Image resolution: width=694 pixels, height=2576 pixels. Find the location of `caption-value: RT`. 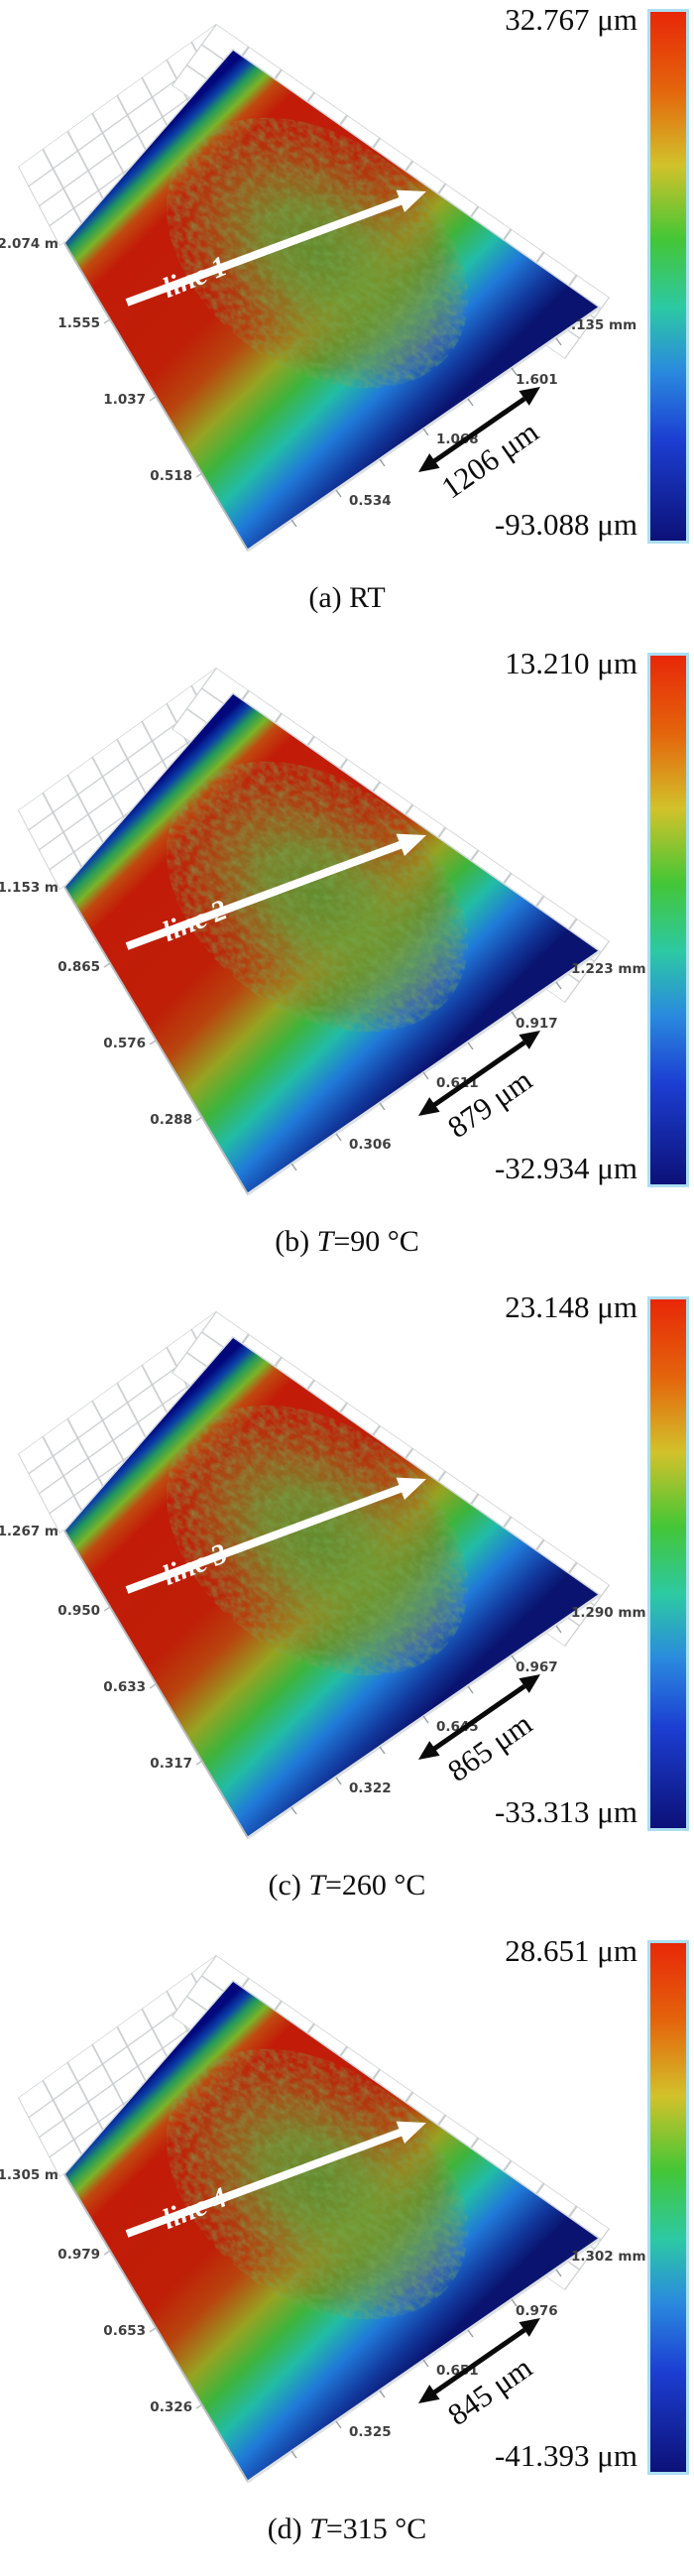

caption-value: RT is located at coordinates (367, 597).